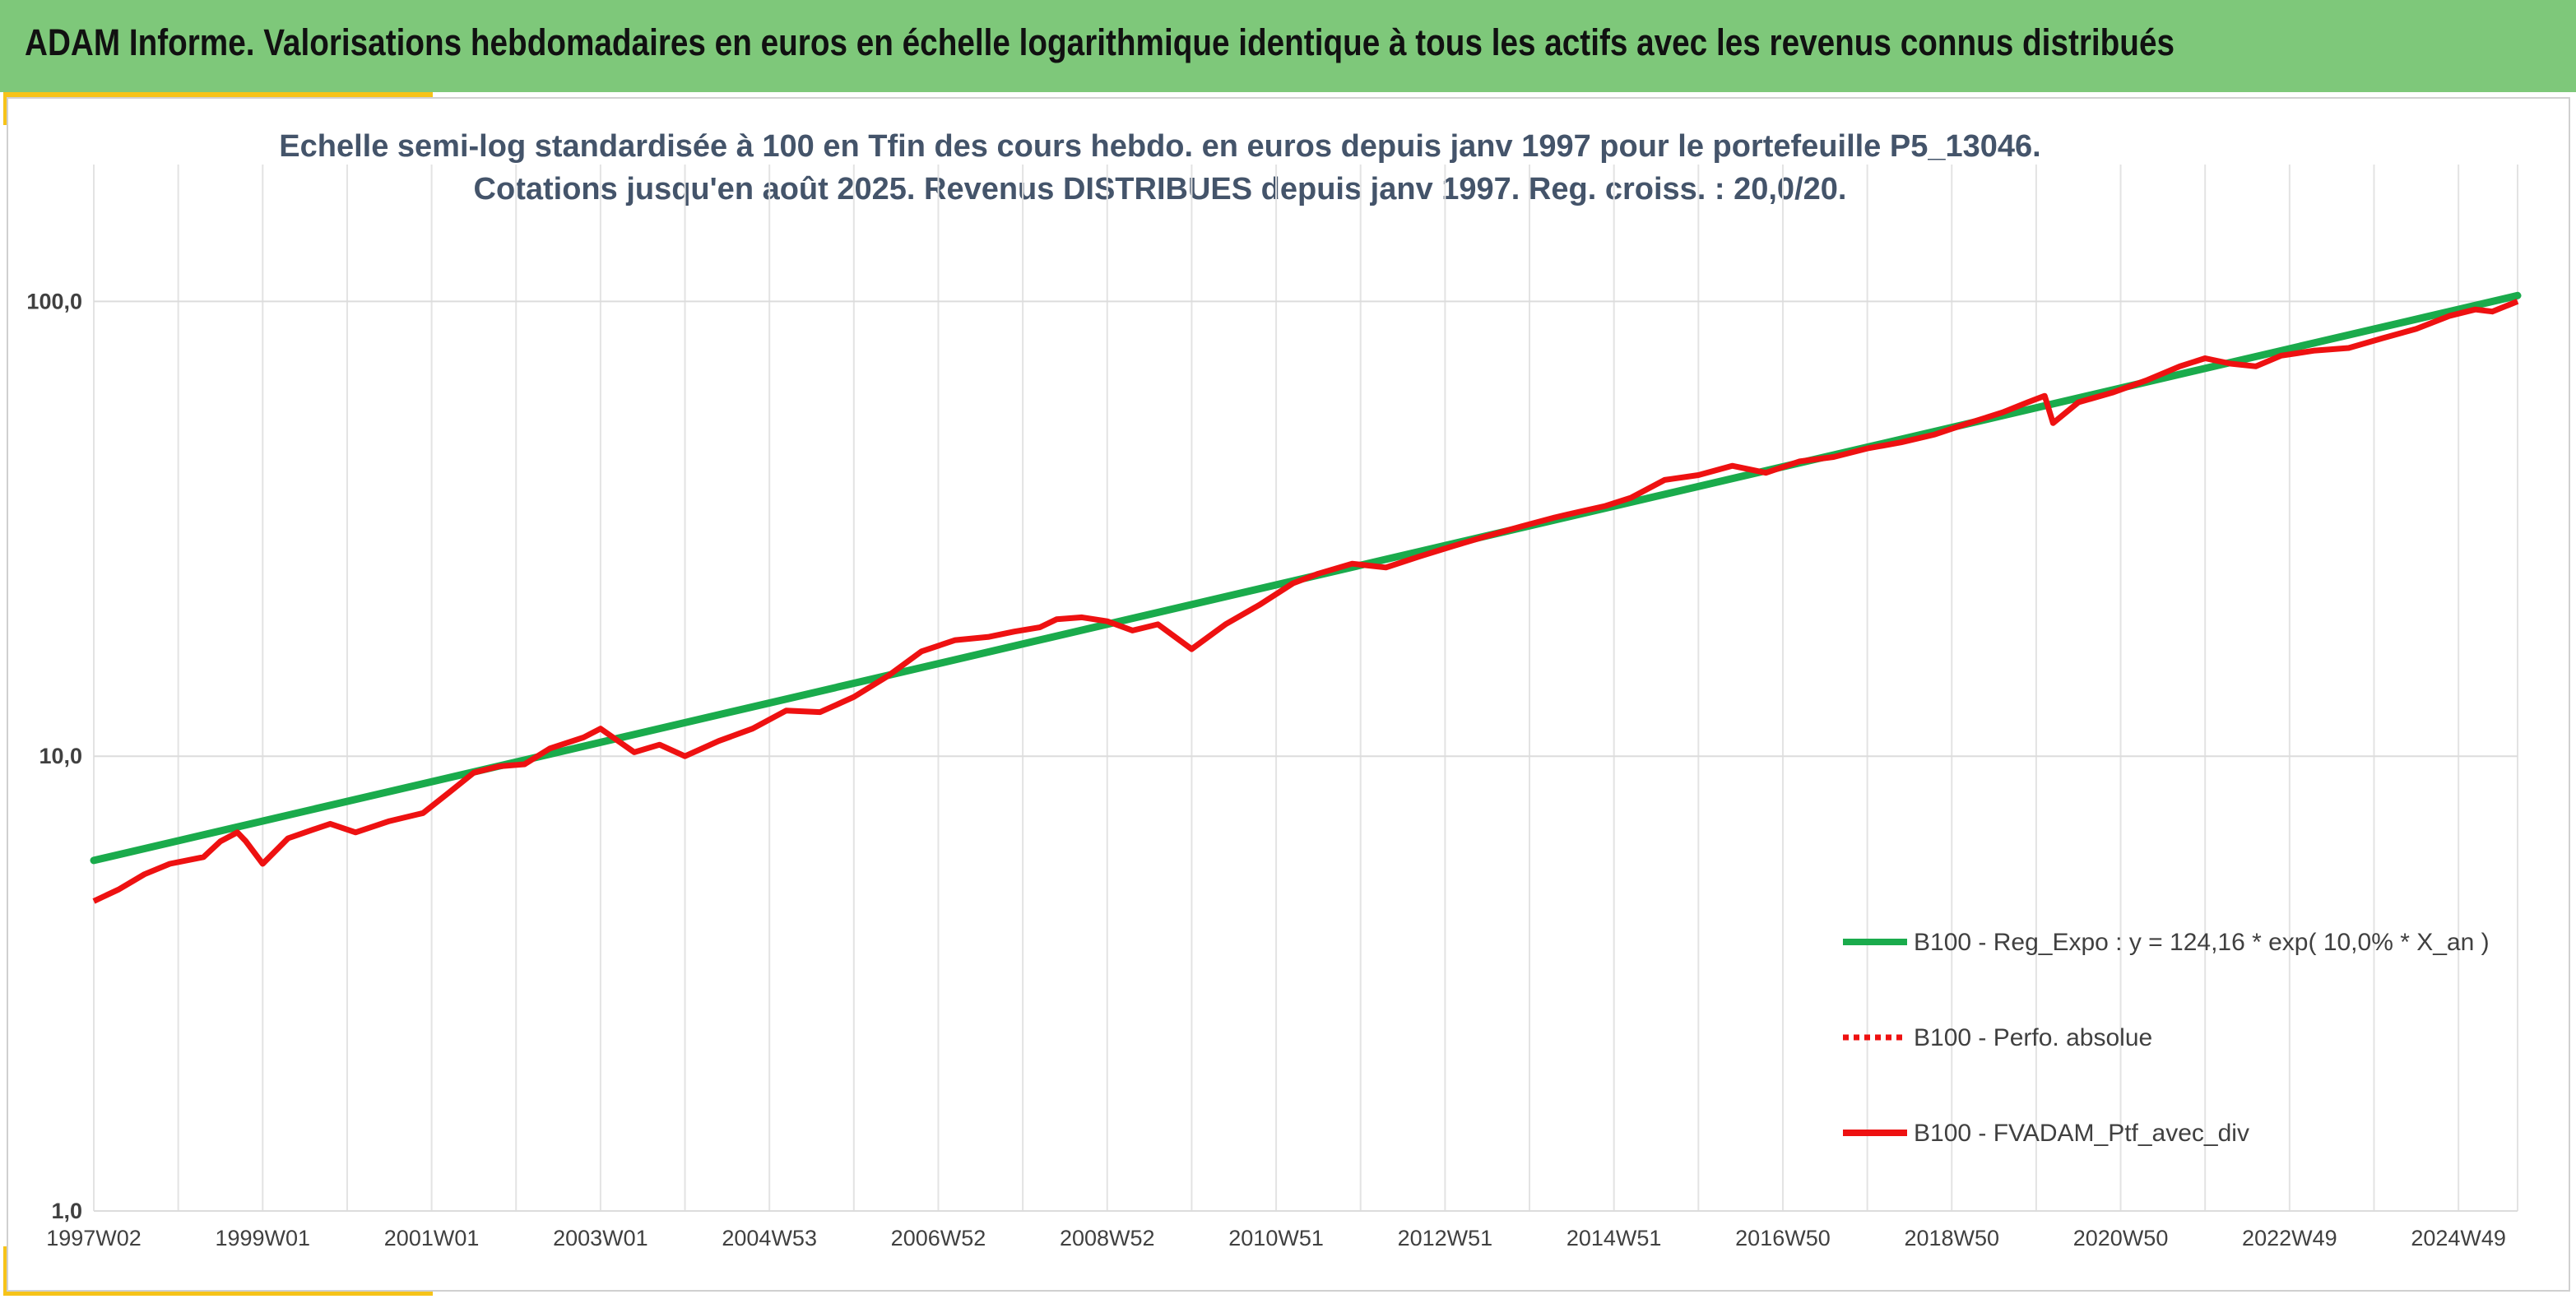 This screenshot has width=2576, height=1299. I want to click on x-tick-label: 2010W51, so click(1276, 1238).